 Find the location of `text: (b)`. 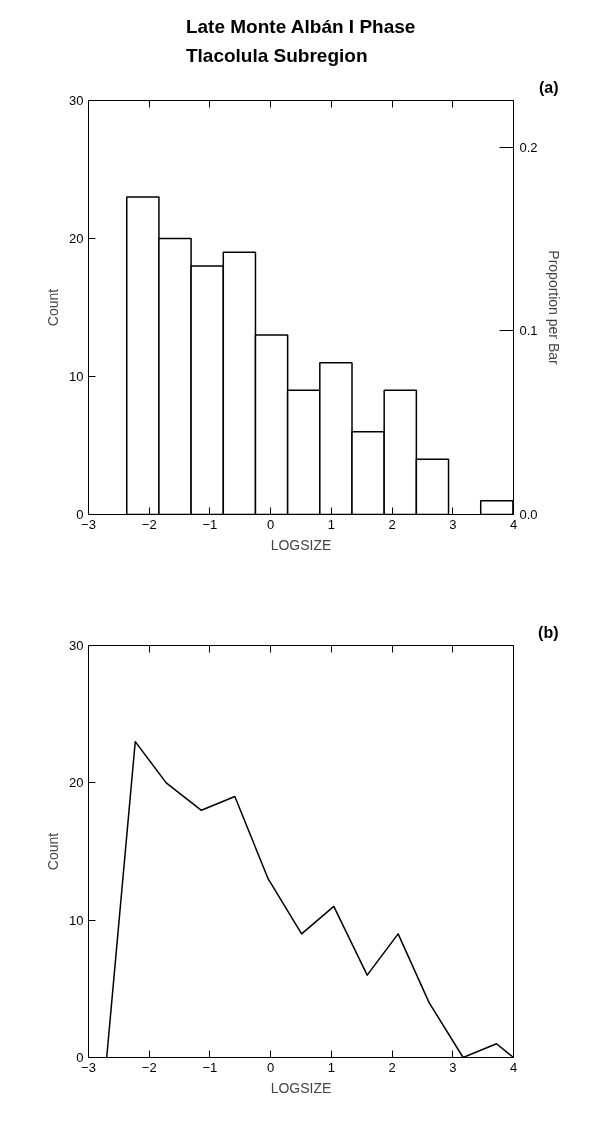

text: (b) is located at coordinates (548, 632).